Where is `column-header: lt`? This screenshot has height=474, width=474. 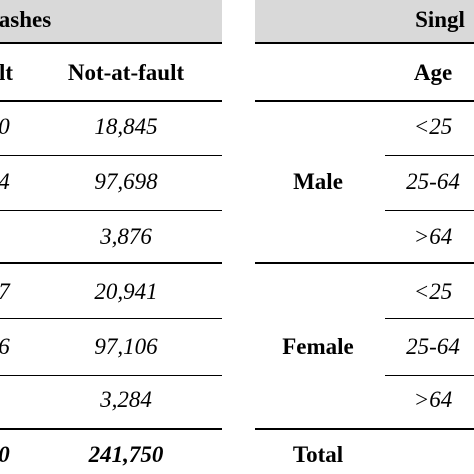
column-header: lt is located at coordinates (7, 72).